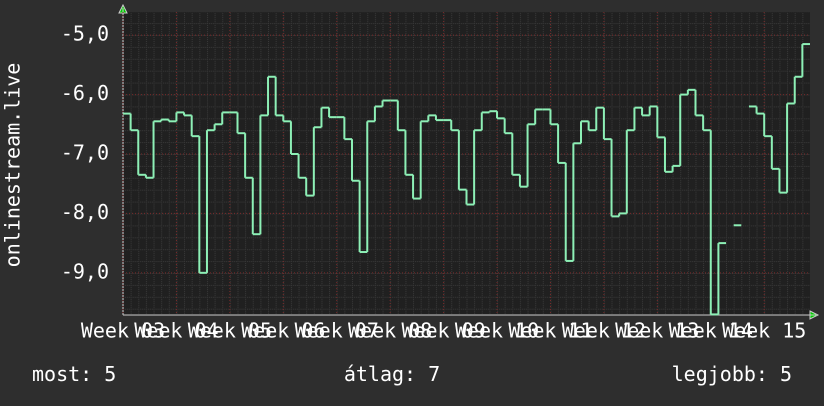  I want to click on x-tick-label: Week 07, so click(337, 331).